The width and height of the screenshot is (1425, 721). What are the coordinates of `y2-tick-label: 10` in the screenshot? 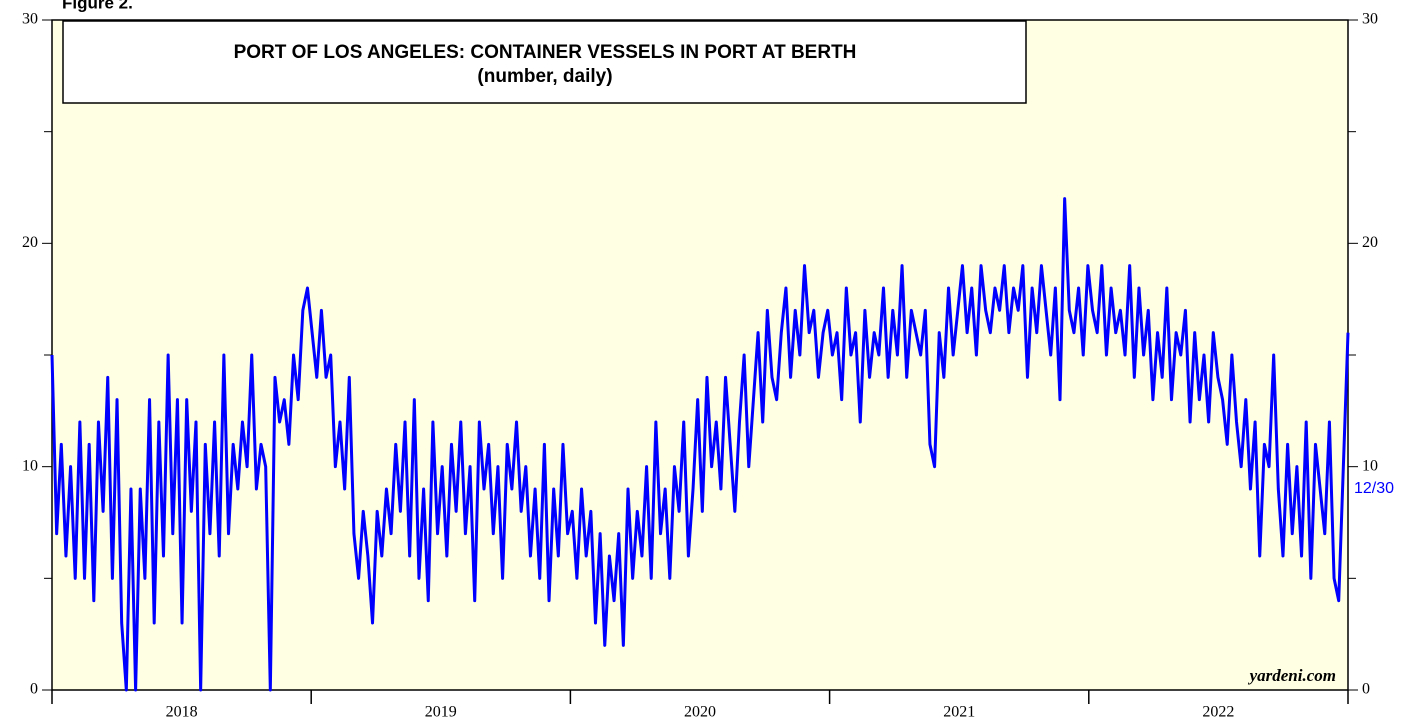 It's located at (1370, 465).